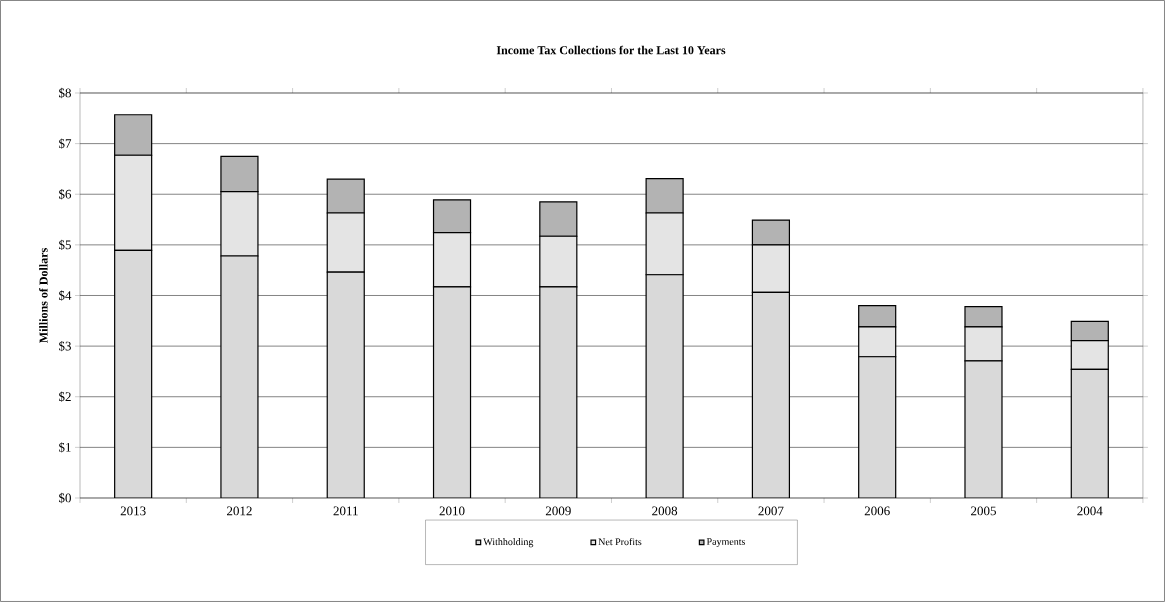 Image resolution: width=1165 pixels, height=602 pixels. I want to click on y-tick-label: $7, so click(65, 143).